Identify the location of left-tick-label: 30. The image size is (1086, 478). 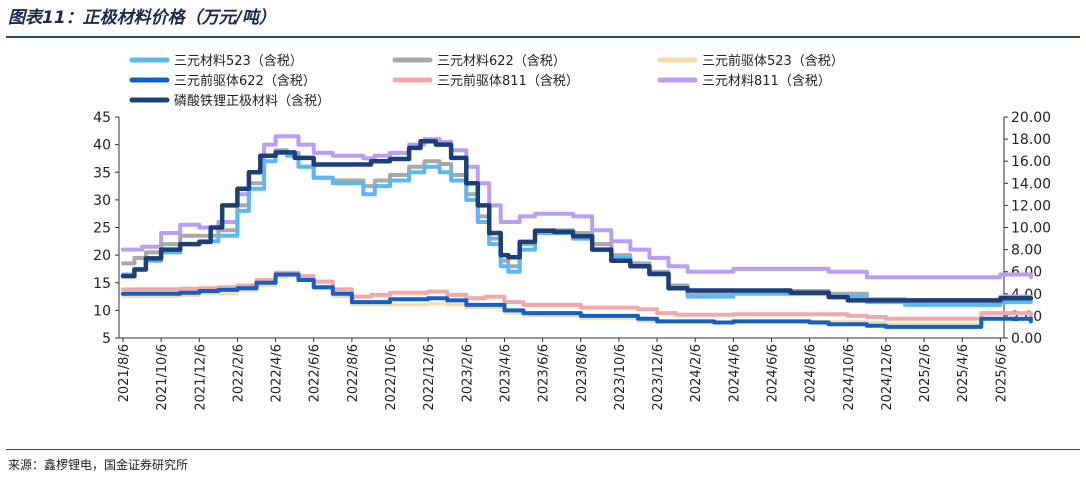
(102, 201).